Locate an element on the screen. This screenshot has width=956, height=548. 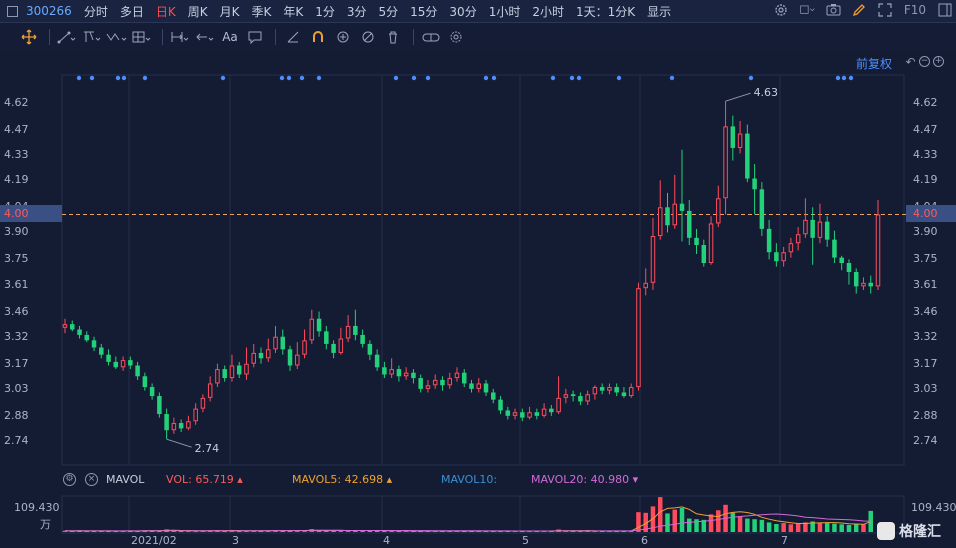
zoom-out-icon: − is located at coordinates (924, 61).